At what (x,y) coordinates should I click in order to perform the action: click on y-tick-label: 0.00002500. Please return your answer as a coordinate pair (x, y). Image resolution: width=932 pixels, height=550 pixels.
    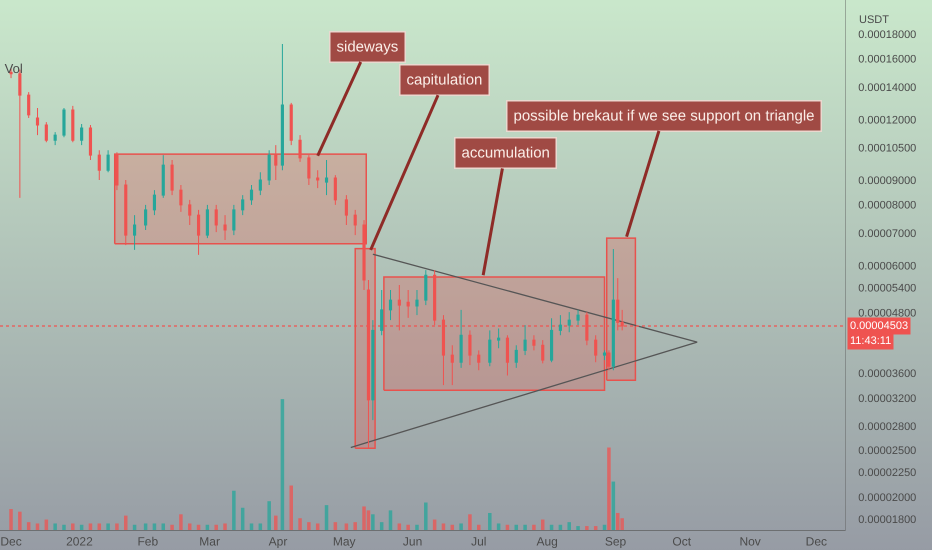
    Looking at the image, I should click on (887, 450).